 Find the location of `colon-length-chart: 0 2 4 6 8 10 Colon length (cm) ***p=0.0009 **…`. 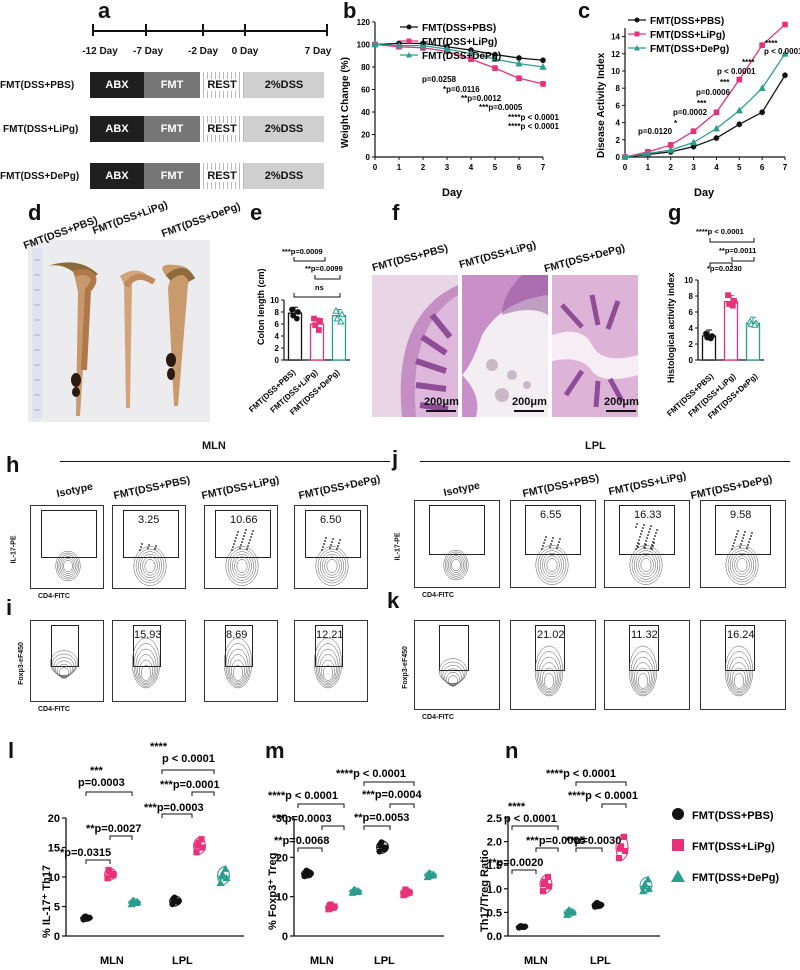

colon-length-chart: 0 2 4 6 8 10 Colon length (cm) ***p=0.0009 **… is located at coordinates (298, 332).